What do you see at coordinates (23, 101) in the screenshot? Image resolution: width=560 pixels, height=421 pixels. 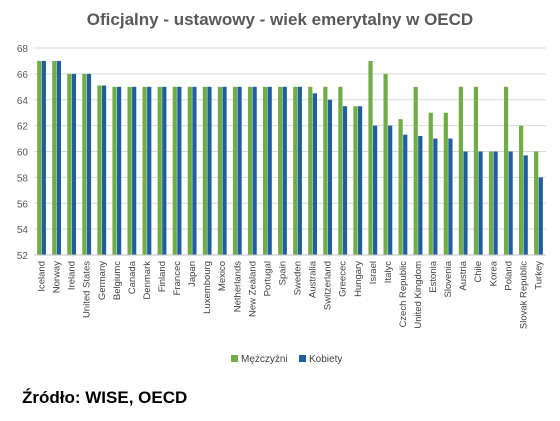 I see `y-tick-label: 64` at bounding box center [23, 101].